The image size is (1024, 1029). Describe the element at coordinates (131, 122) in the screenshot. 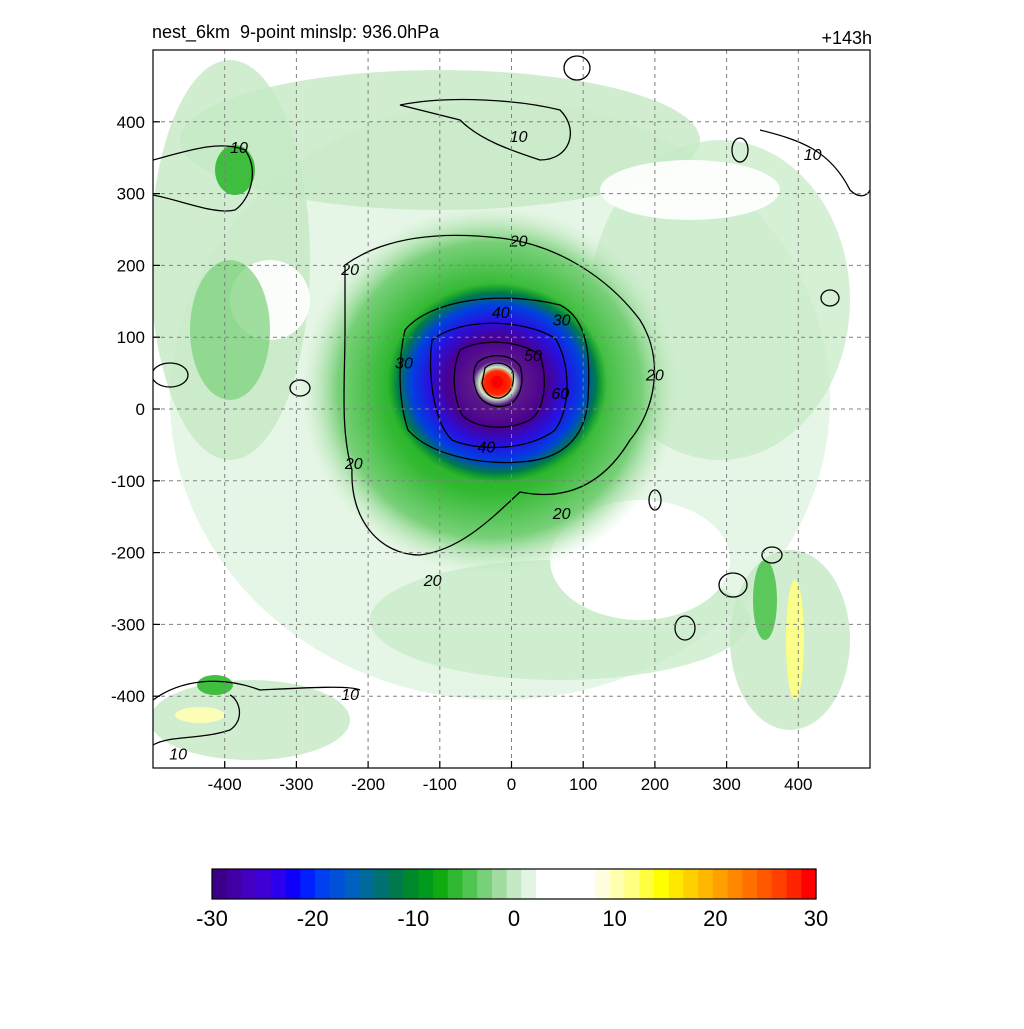

I see `y-tick-label: 400` at that location.